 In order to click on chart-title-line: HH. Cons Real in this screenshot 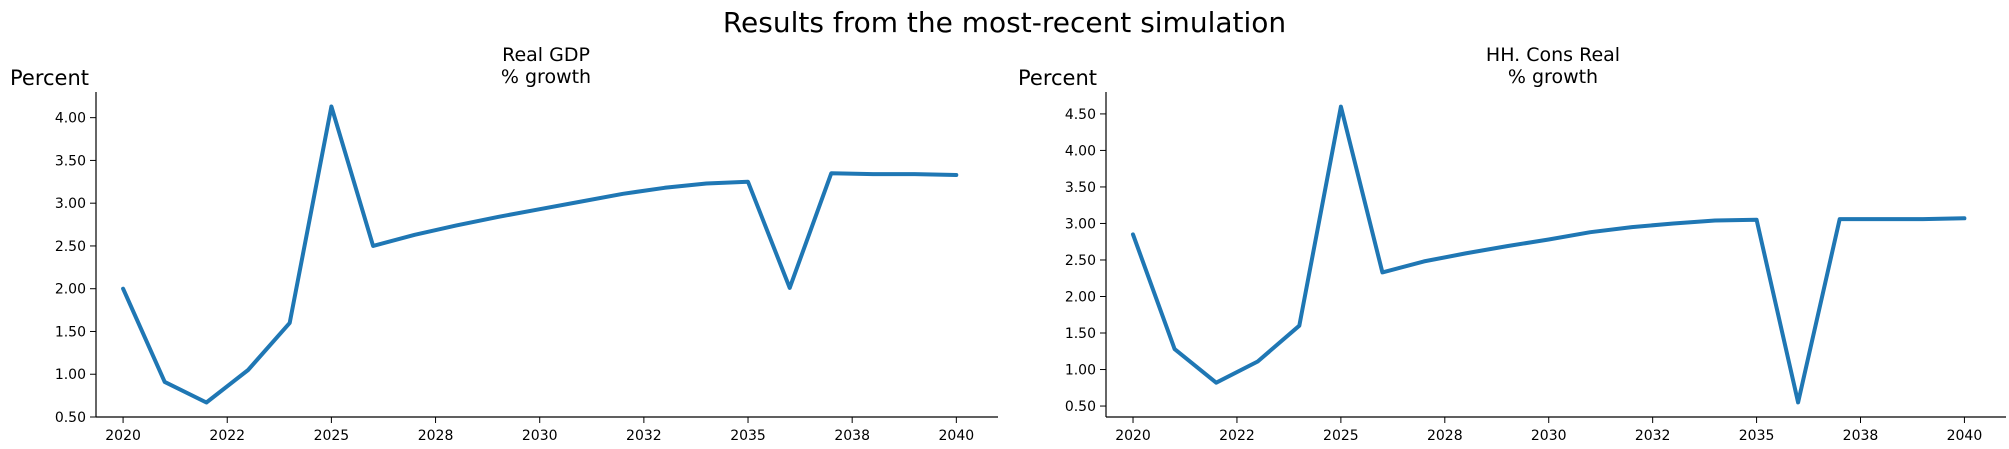, I will do `click(1553, 55)`.